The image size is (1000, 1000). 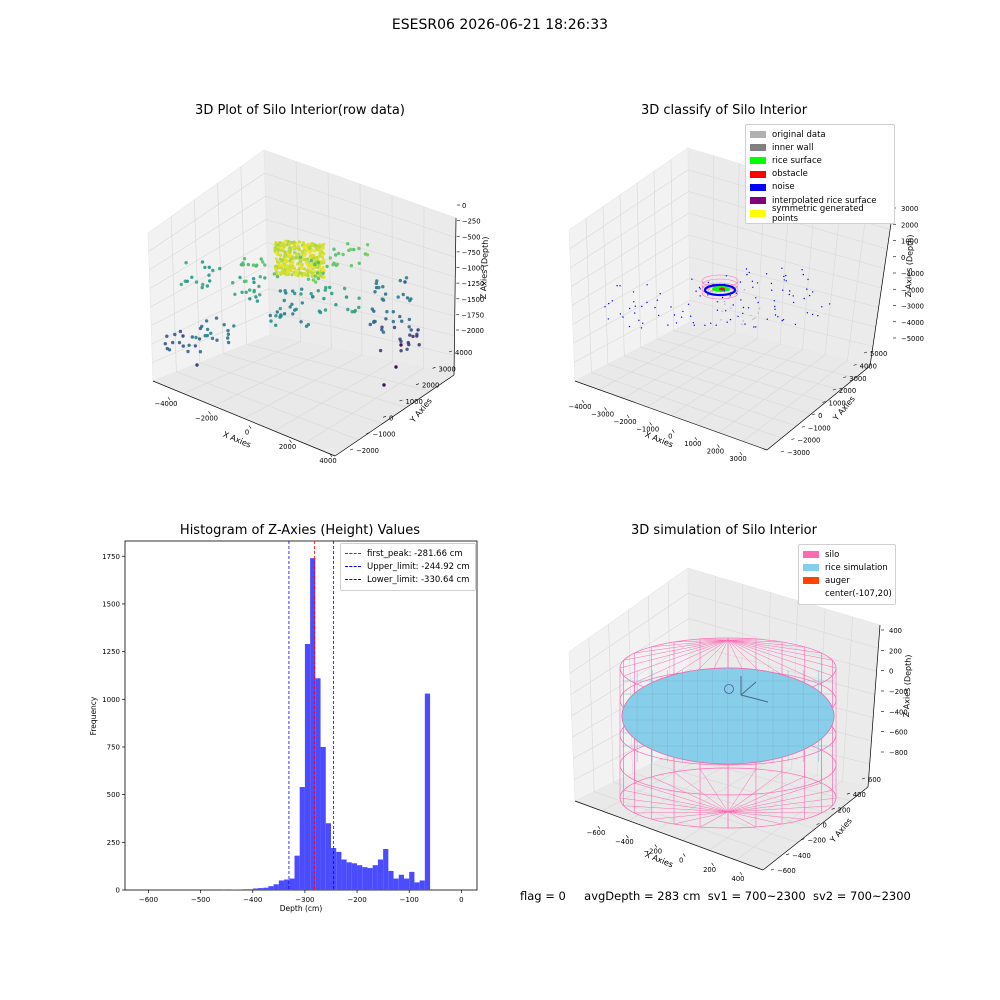 I want to click on classify-legend-entry: interpolated rice surface, so click(x=820, y=200).